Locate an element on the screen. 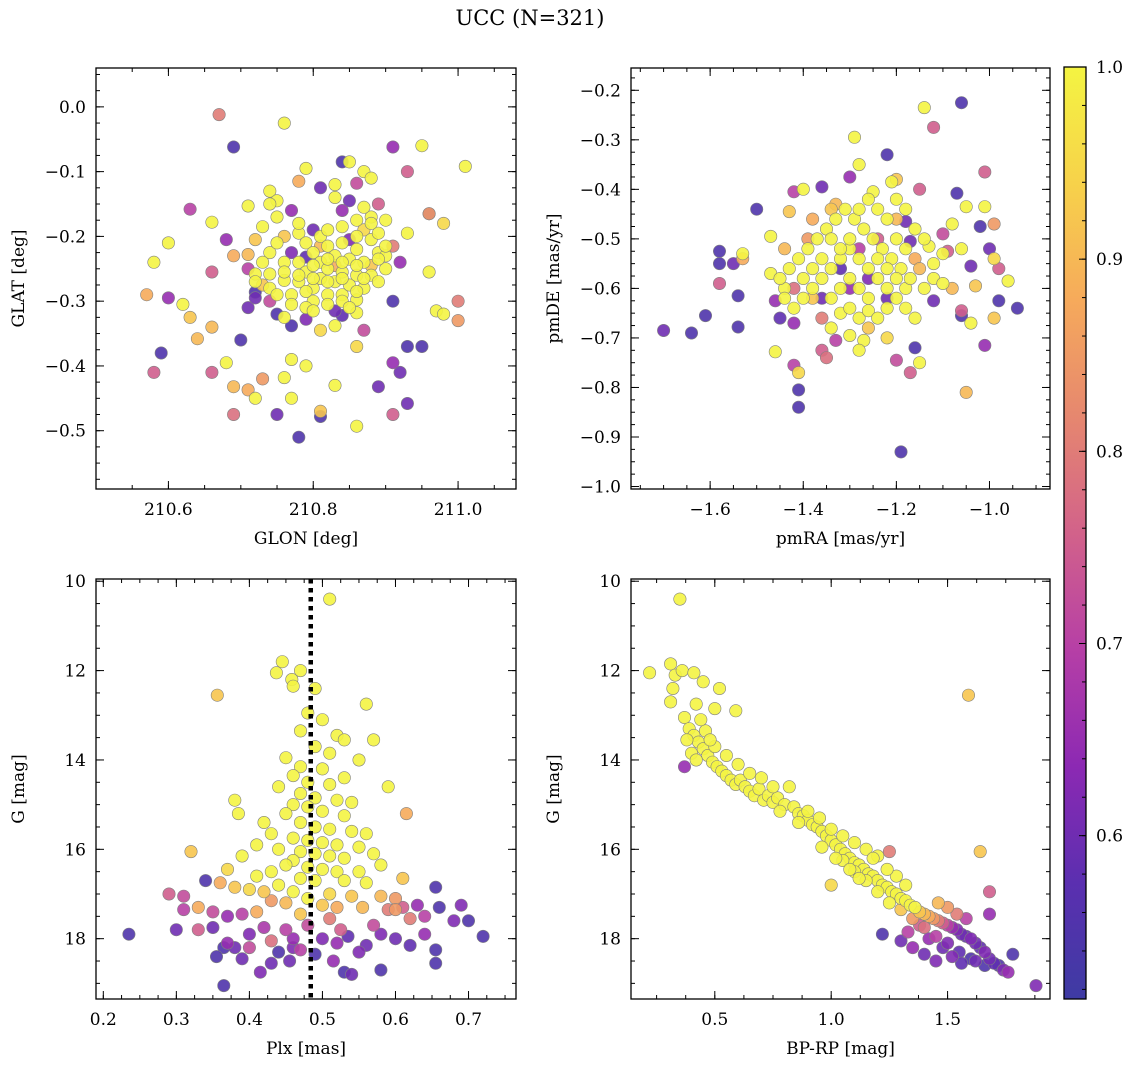 The height and width of the screenshot is (1067, 1136). x-tick-label: 0.5 is located at coordinates (322, 1020).